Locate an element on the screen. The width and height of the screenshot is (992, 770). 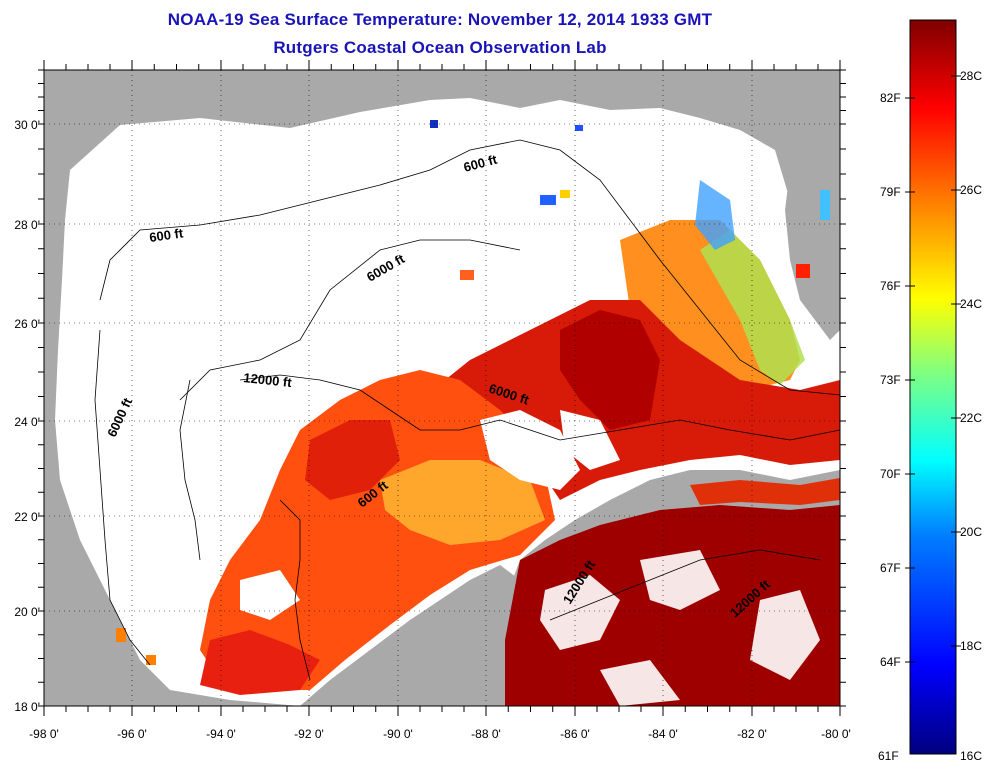
colorbar-c-label: 22C is located at coordinates (971, 418).